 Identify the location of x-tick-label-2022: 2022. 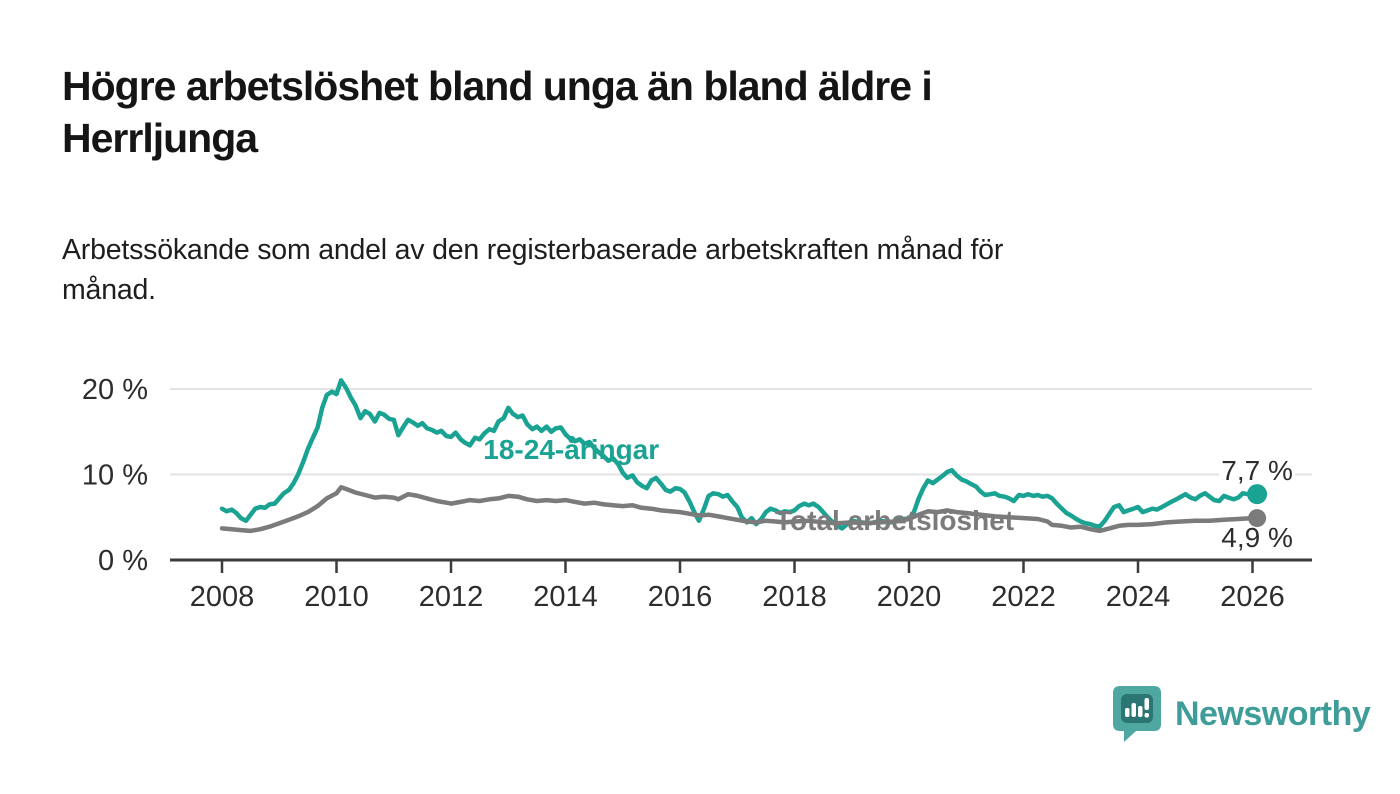
(1023, 597).